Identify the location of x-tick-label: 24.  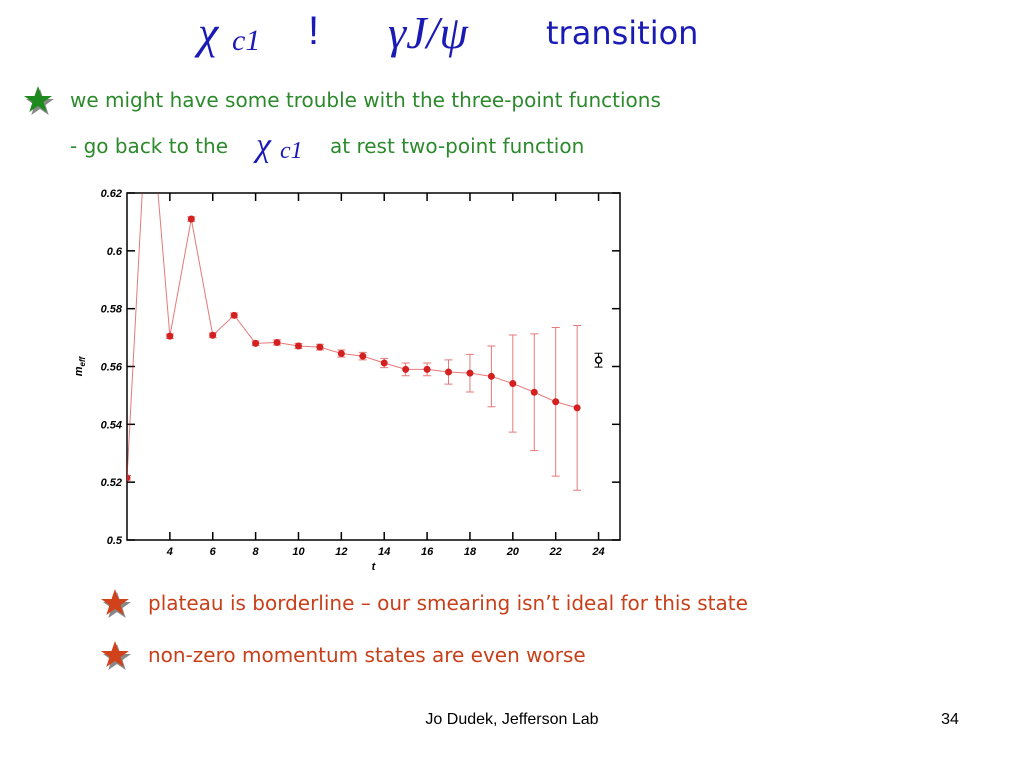
(597, 552).